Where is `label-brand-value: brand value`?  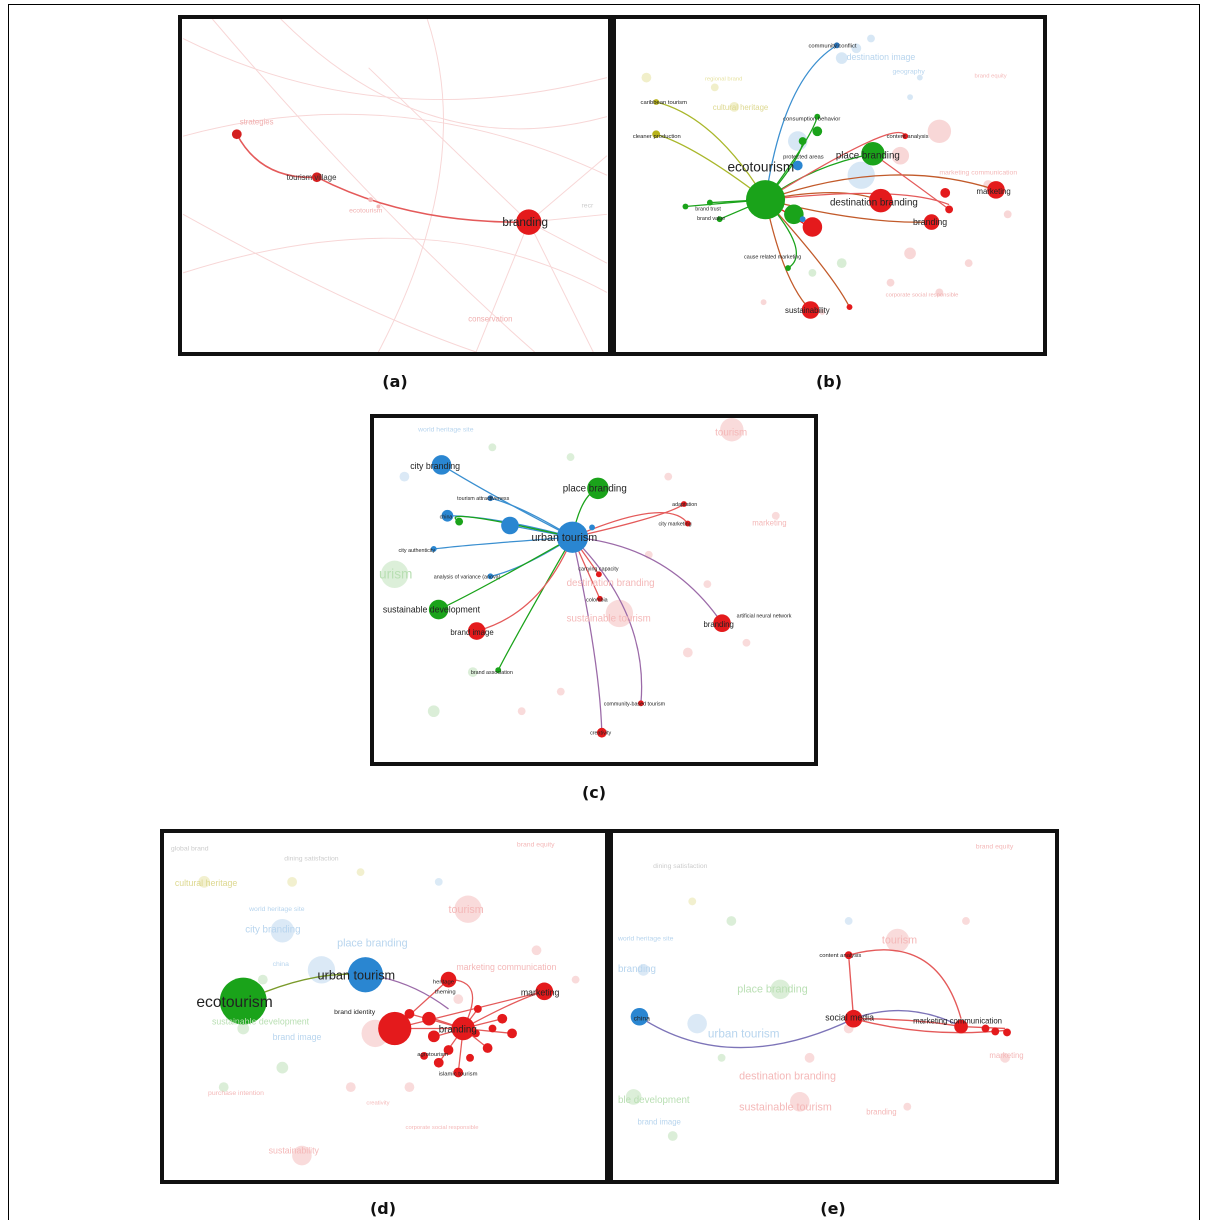
label-brand-value: brand value is located at coordinates (711, 219).